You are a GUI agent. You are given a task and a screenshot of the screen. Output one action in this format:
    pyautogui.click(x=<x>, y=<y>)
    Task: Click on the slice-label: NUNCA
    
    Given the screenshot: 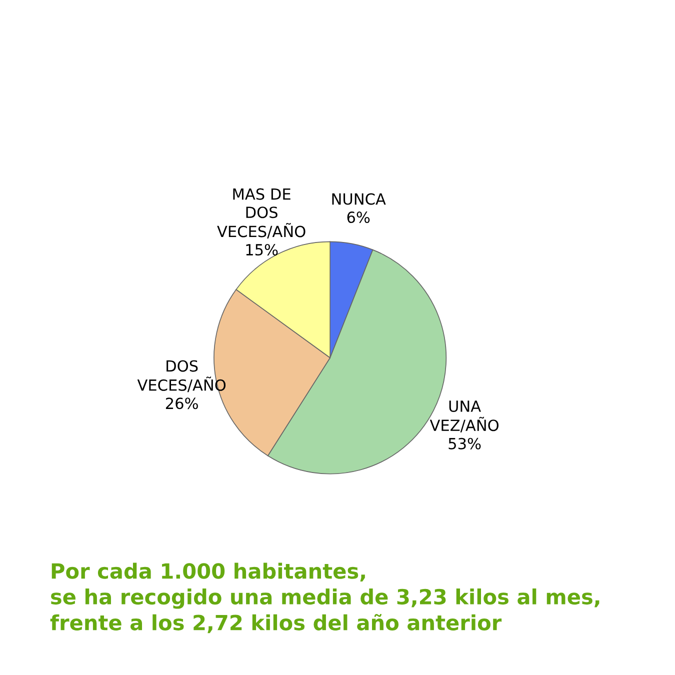 What is the action you would take?
    pyautogui.click(x=359, y=199)
    